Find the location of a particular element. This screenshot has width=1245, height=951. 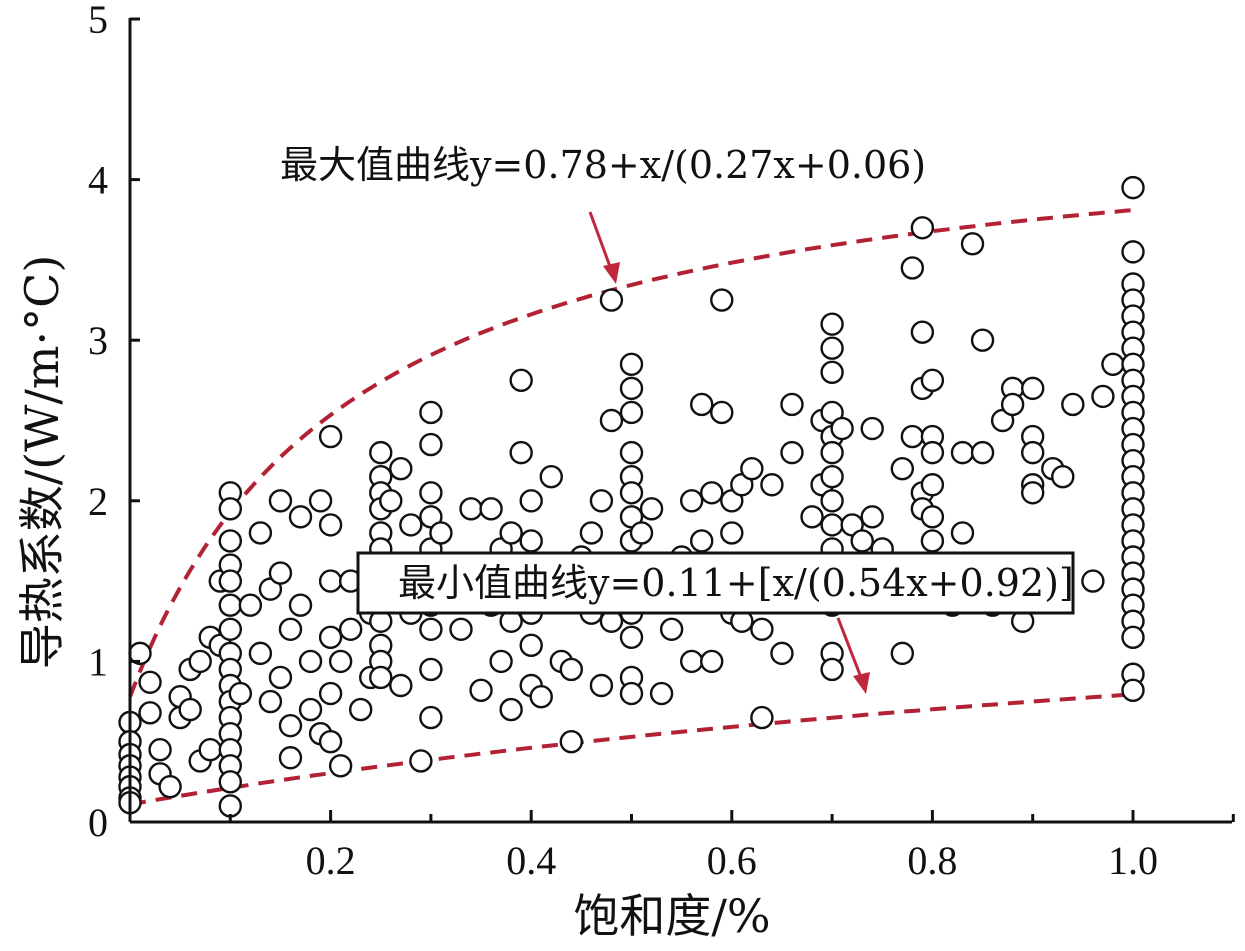

min-curve-arrow is located at coordinates (850, 649).